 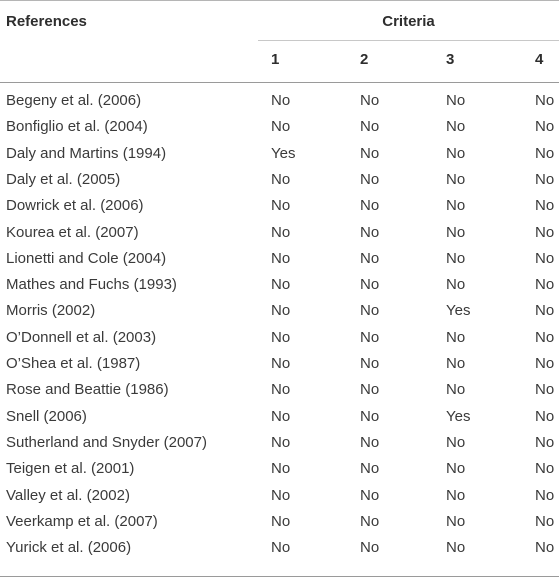 I want to click on table-row: Bonfiglio et al. (2004) No No No No, so click(x=279, y=128).